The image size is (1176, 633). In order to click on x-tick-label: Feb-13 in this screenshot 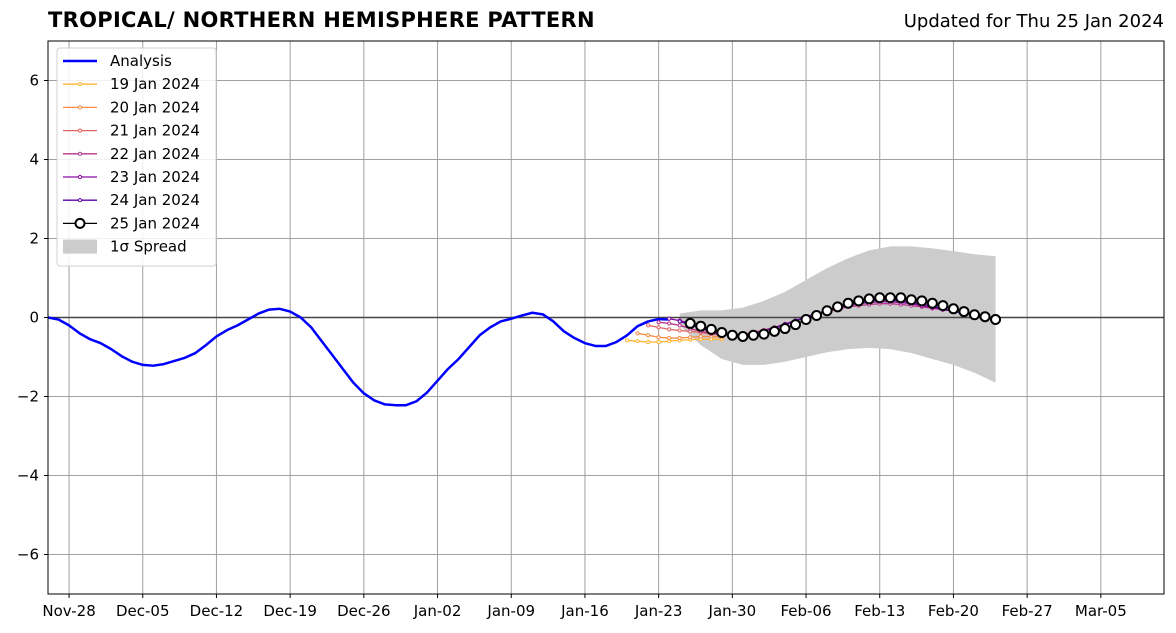, I will do `click(879, 611)`.